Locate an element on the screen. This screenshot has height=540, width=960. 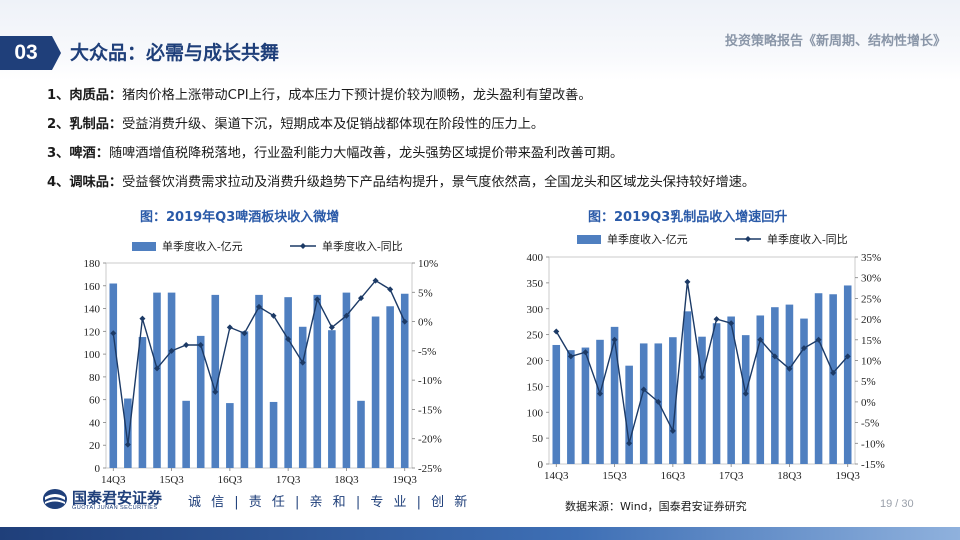
y-right-tick-label: -25% is located at coordinates (430, 469).